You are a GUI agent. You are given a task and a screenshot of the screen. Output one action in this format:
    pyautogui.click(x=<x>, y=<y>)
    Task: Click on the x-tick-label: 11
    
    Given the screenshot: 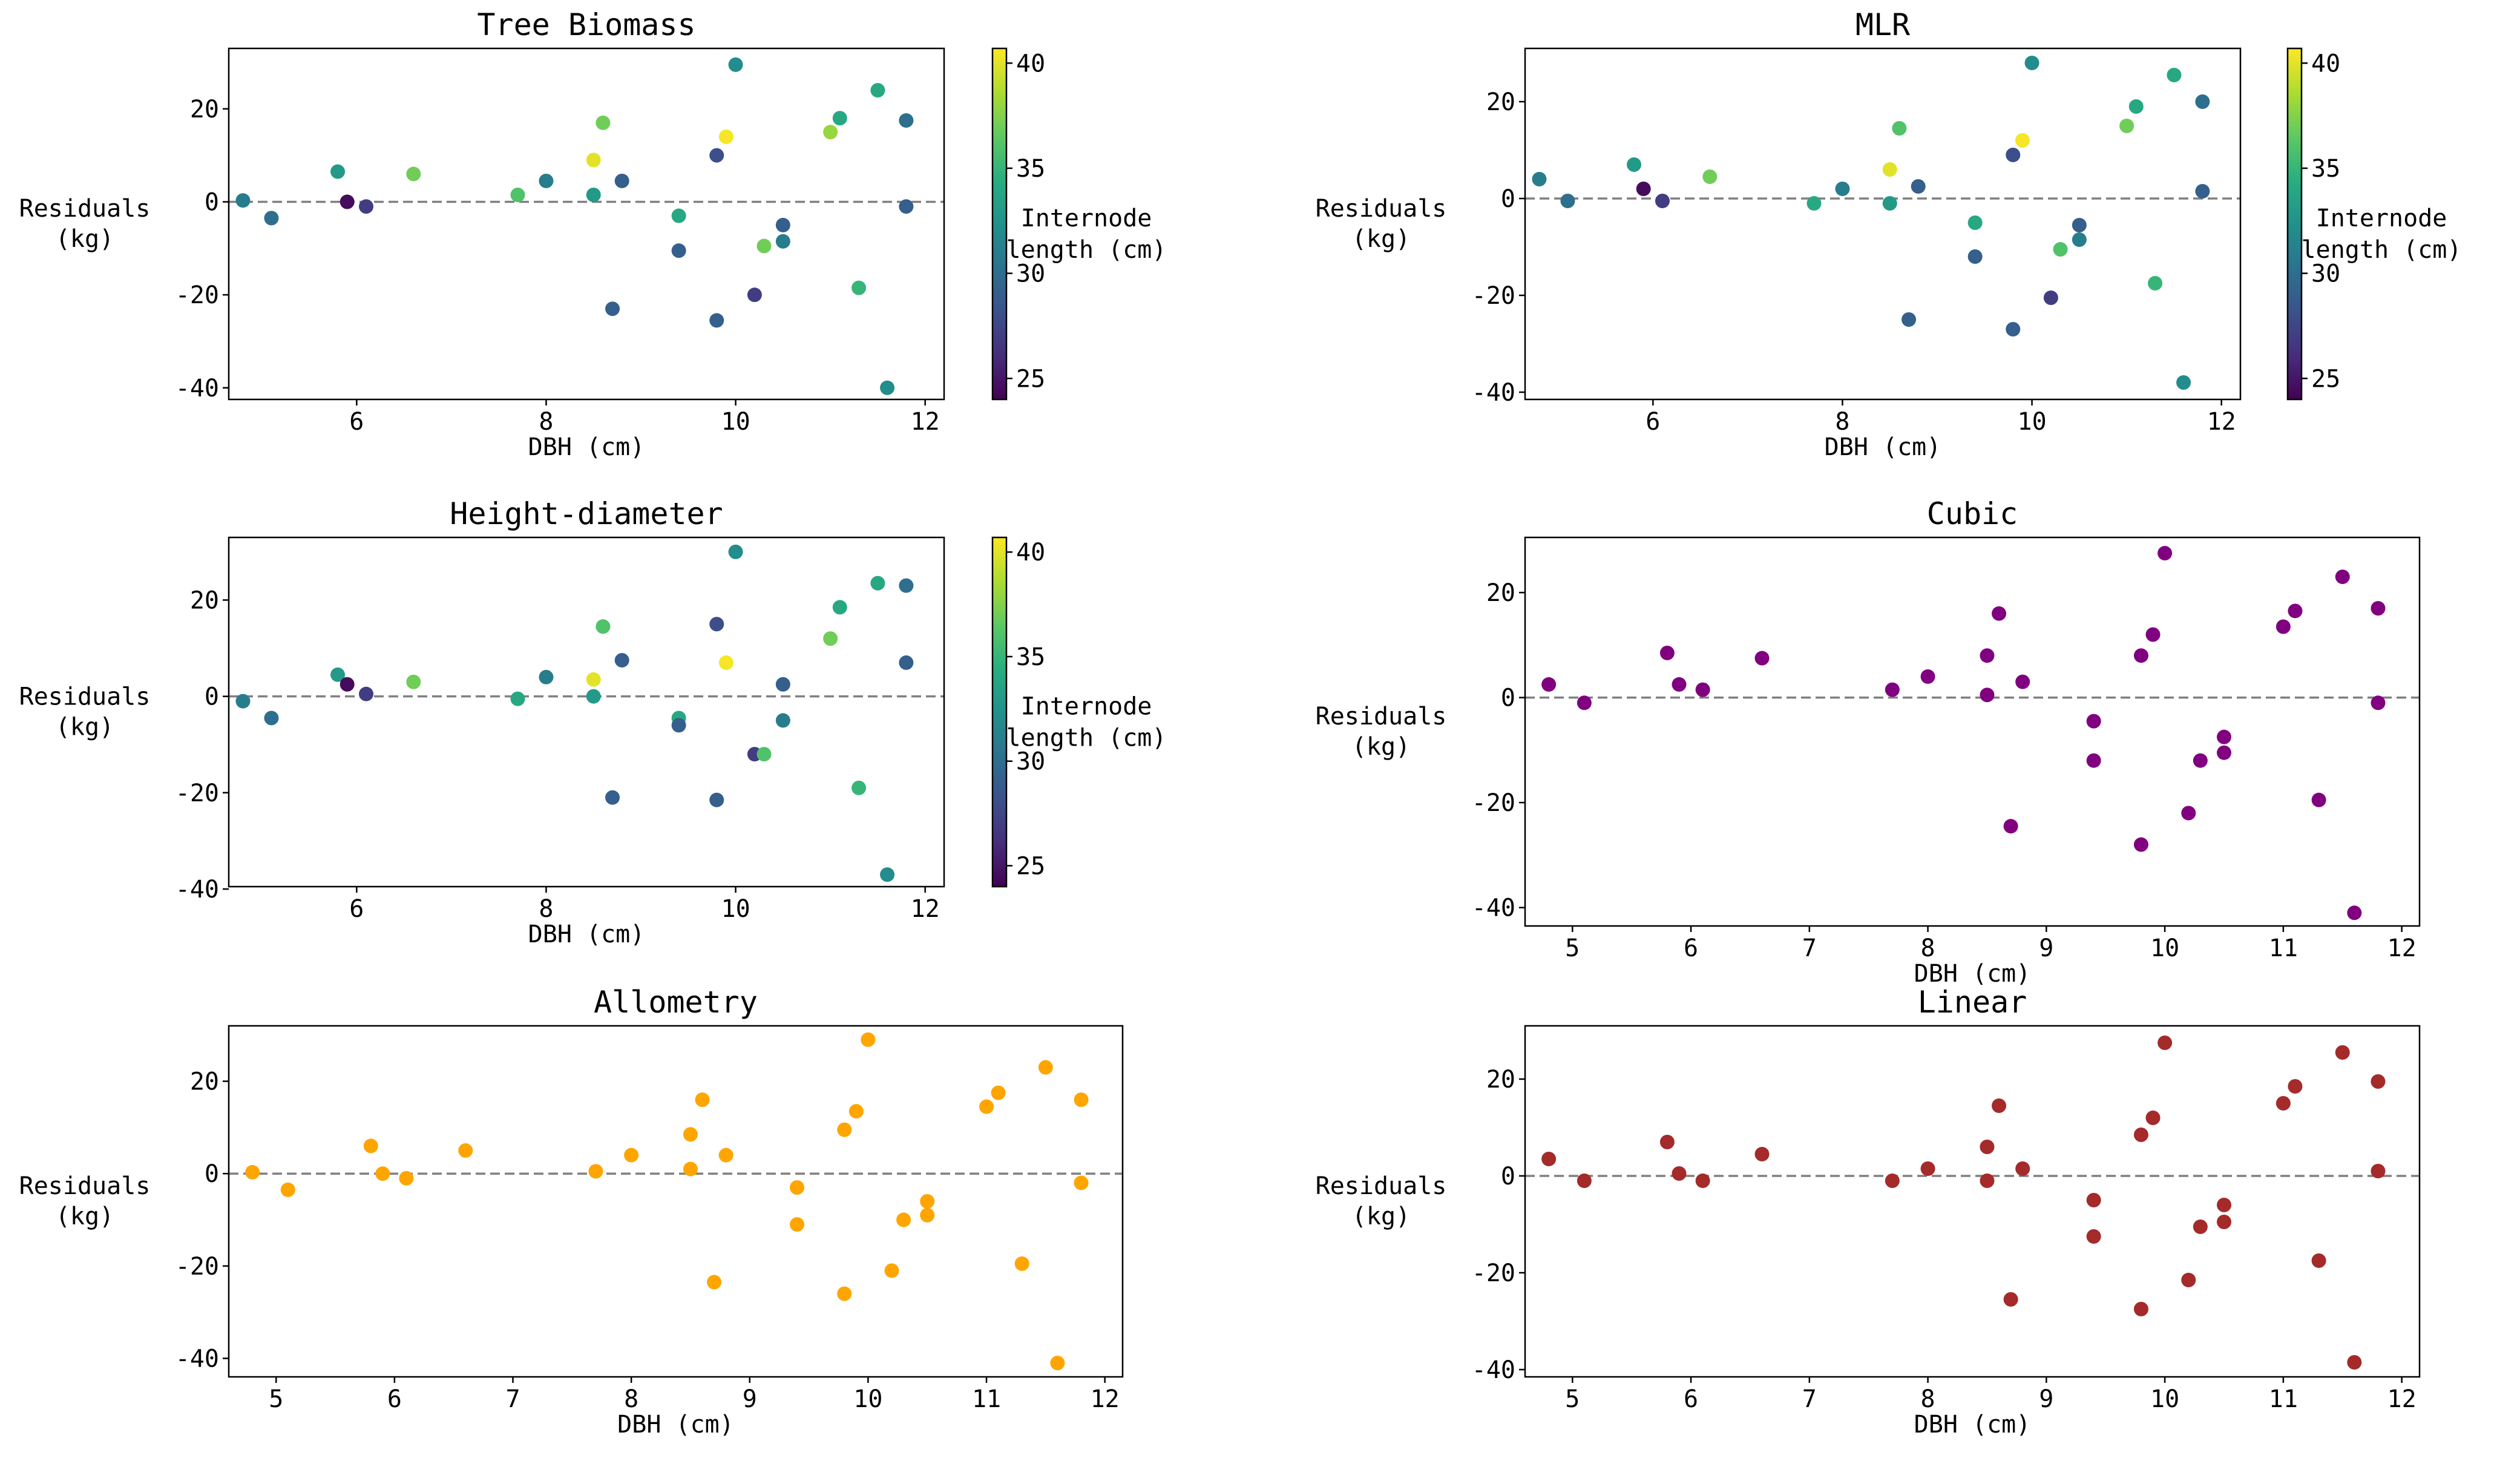 What is the action you would take?
    pyautogui.click(x=986, y=1399)
    